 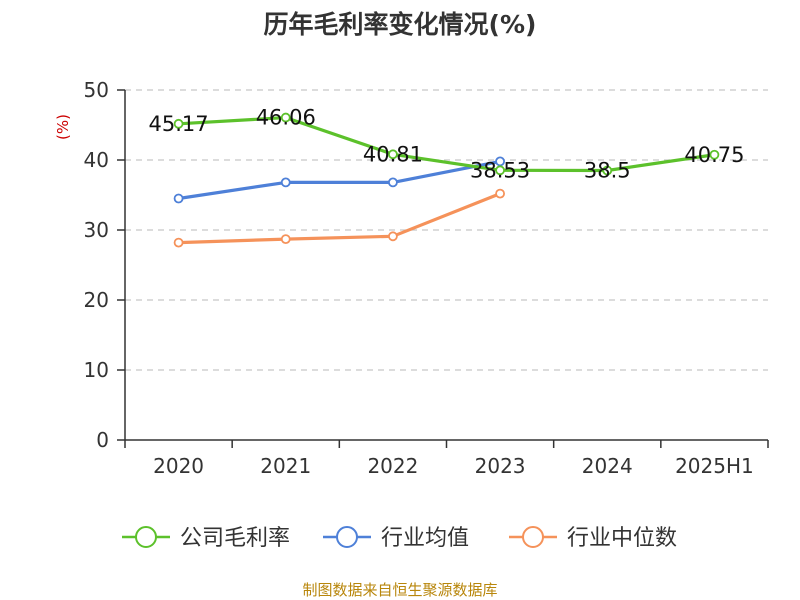 I want to click on data-labels: 45.17 46.06 40.81 38.53 38.5 40.75, so click(x=447, y=144).